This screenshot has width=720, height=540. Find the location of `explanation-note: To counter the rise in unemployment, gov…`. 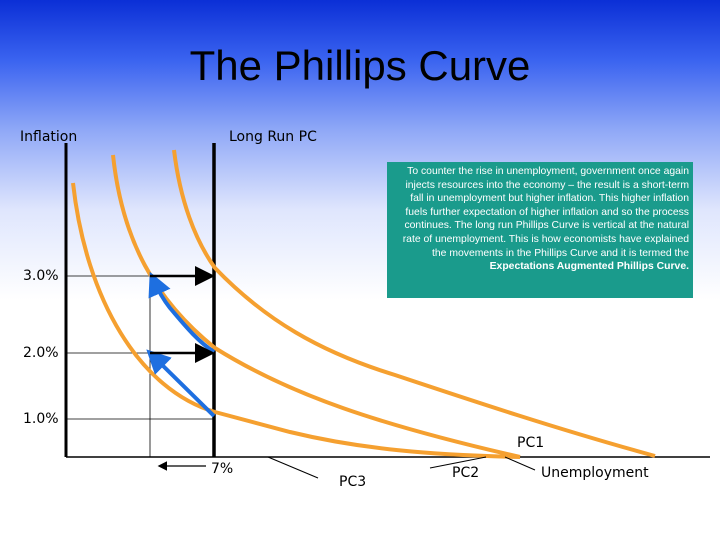

explanation-note: To counter the rise in unemployment, gov… is located at coordinates (540, 230).